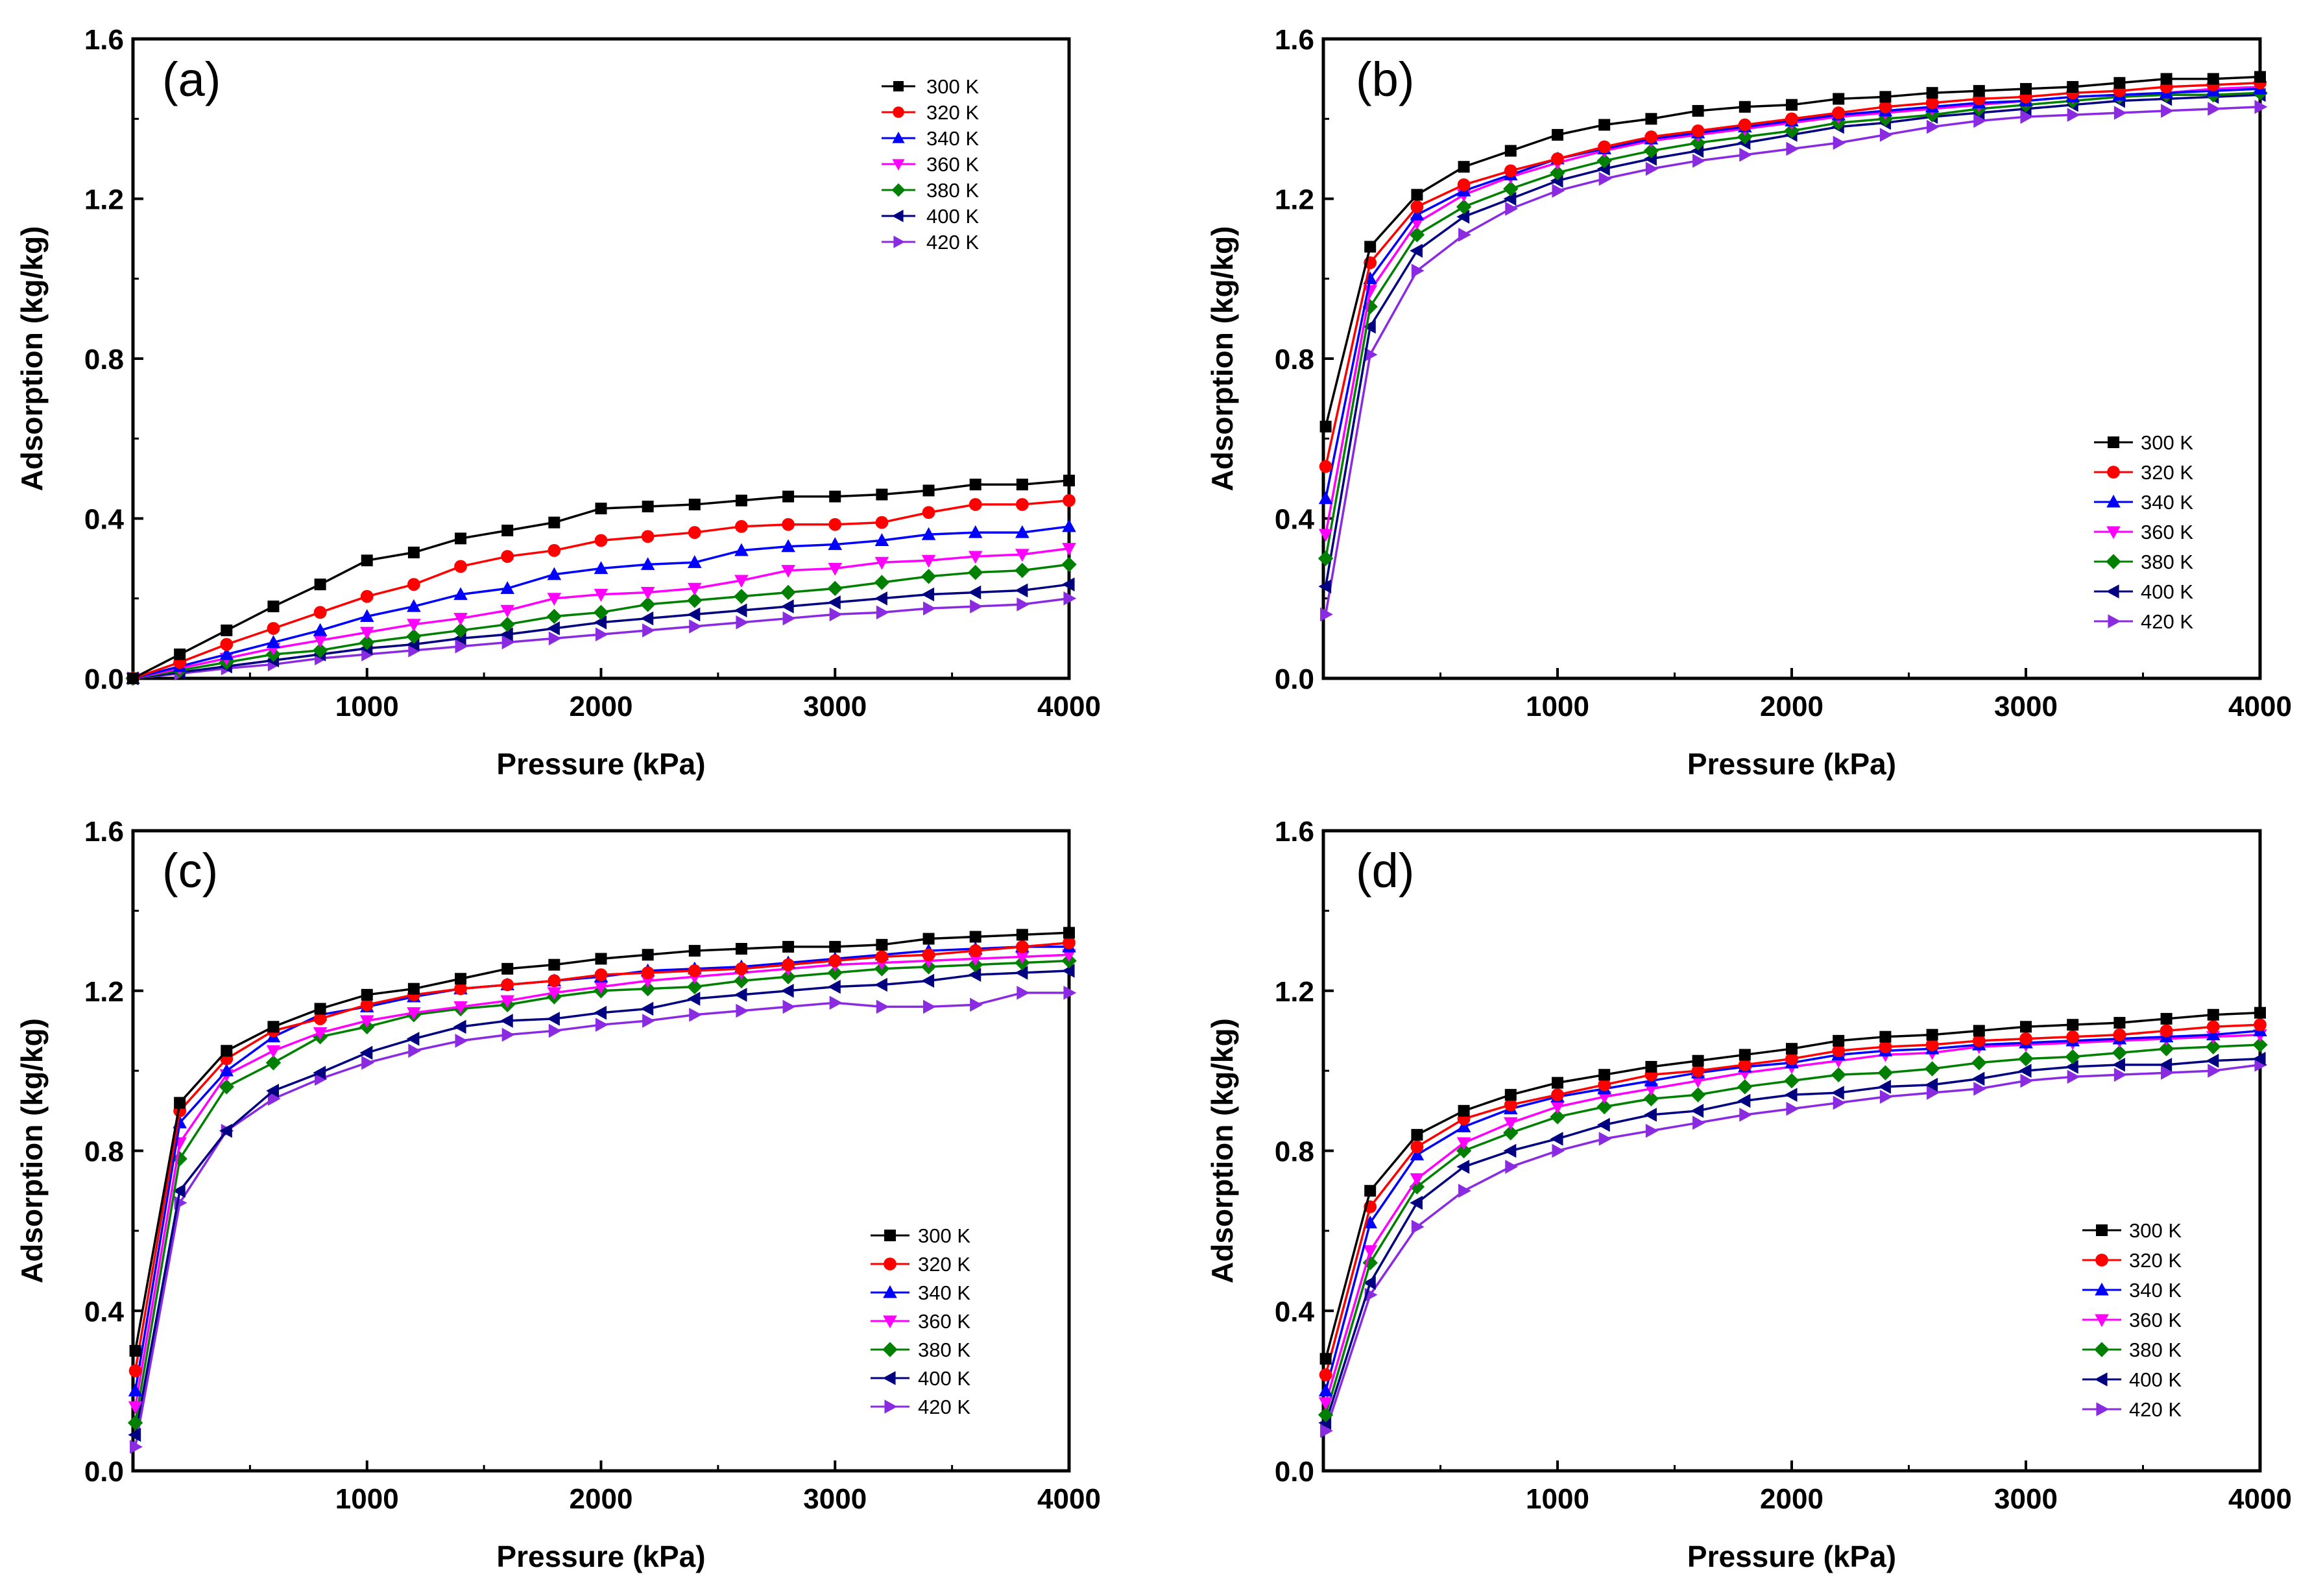 This screenshot has width=2323, height=1596. I want to click on series-380k, so click(1793, 325).